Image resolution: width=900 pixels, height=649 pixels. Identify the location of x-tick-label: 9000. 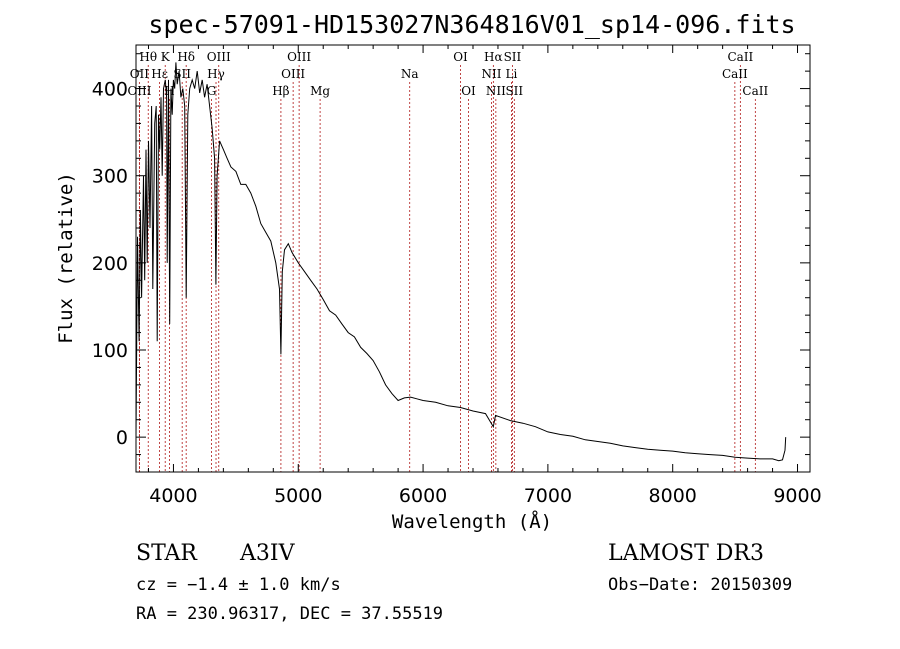
(797, 496).